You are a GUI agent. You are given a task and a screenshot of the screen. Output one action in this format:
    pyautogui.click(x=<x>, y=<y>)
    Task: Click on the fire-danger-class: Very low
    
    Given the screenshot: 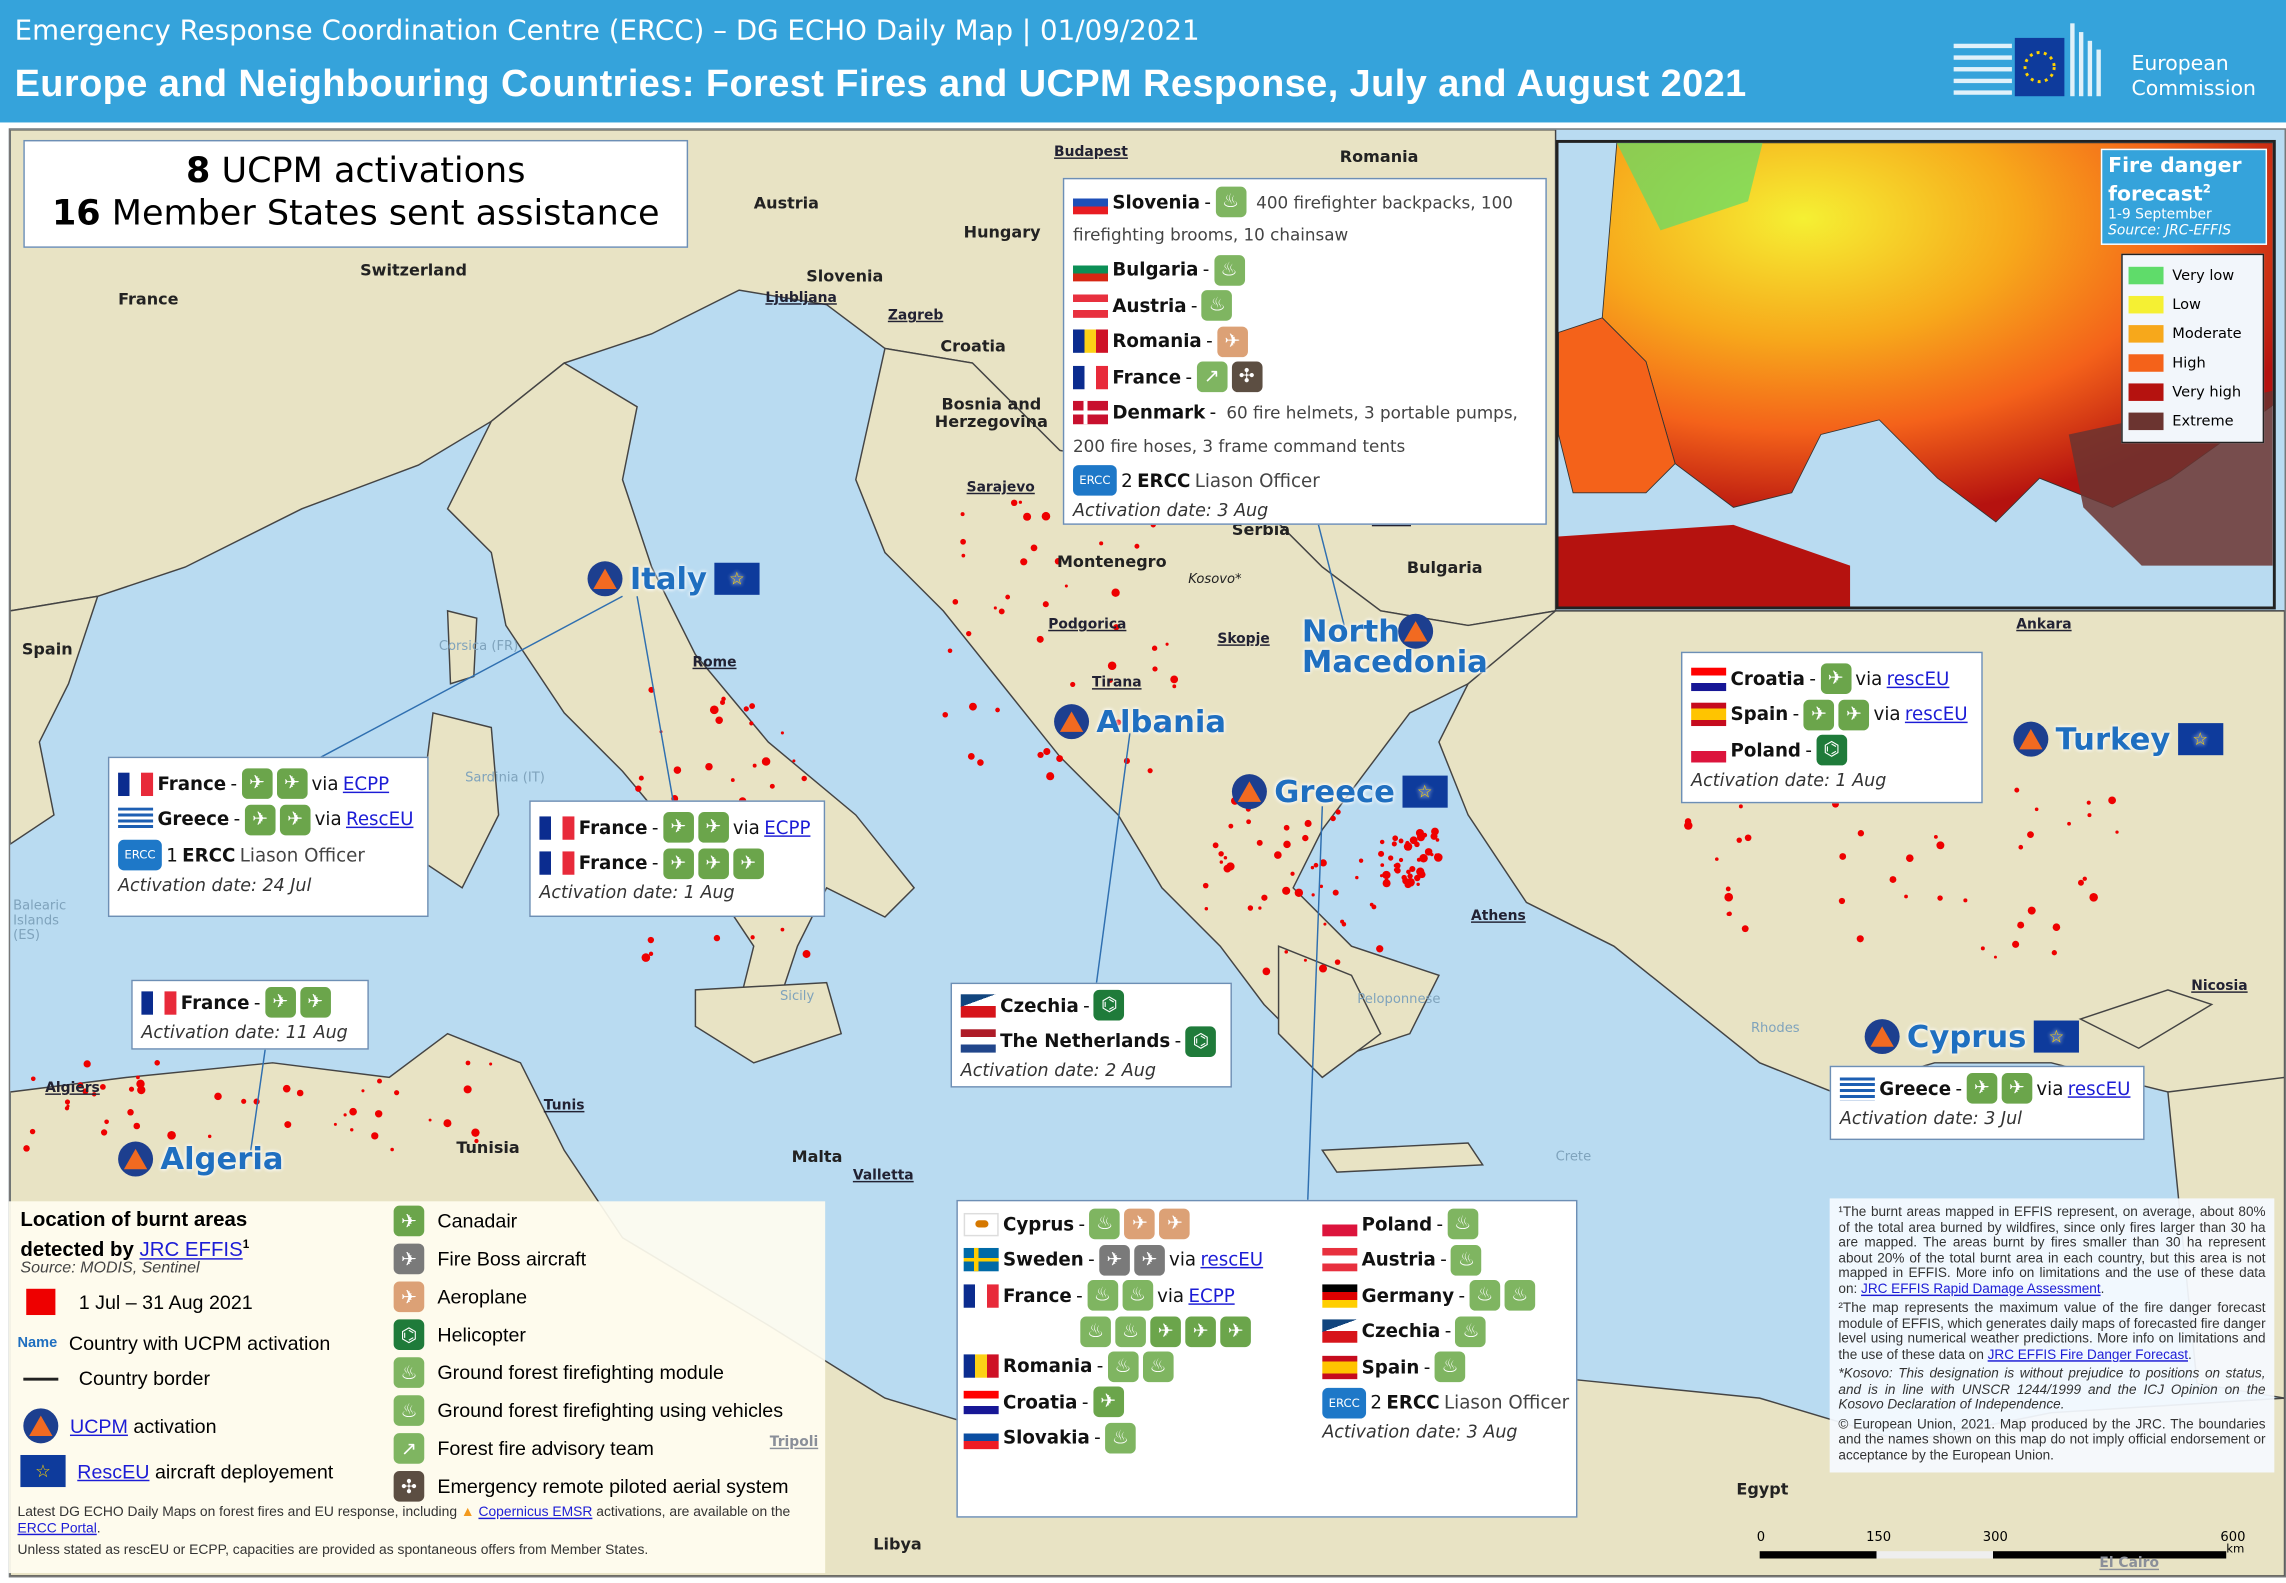 What is the action you would take?
    pyautogui.click(x=2192, y=275)
    